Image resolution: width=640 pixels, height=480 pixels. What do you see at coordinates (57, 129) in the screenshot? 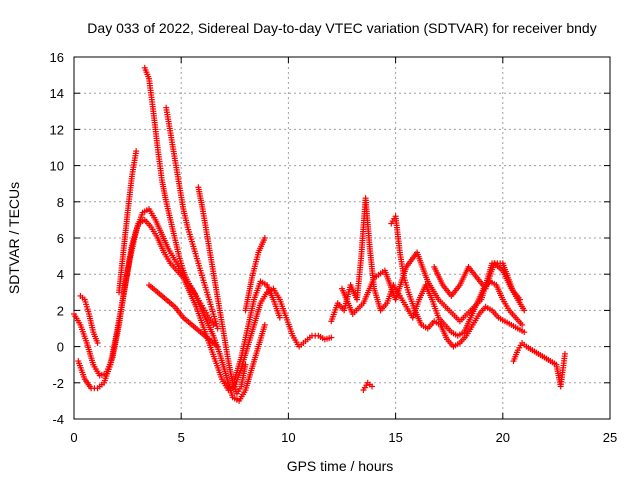
I see `y-tick-label: 12` at bounding box center [57, 129].